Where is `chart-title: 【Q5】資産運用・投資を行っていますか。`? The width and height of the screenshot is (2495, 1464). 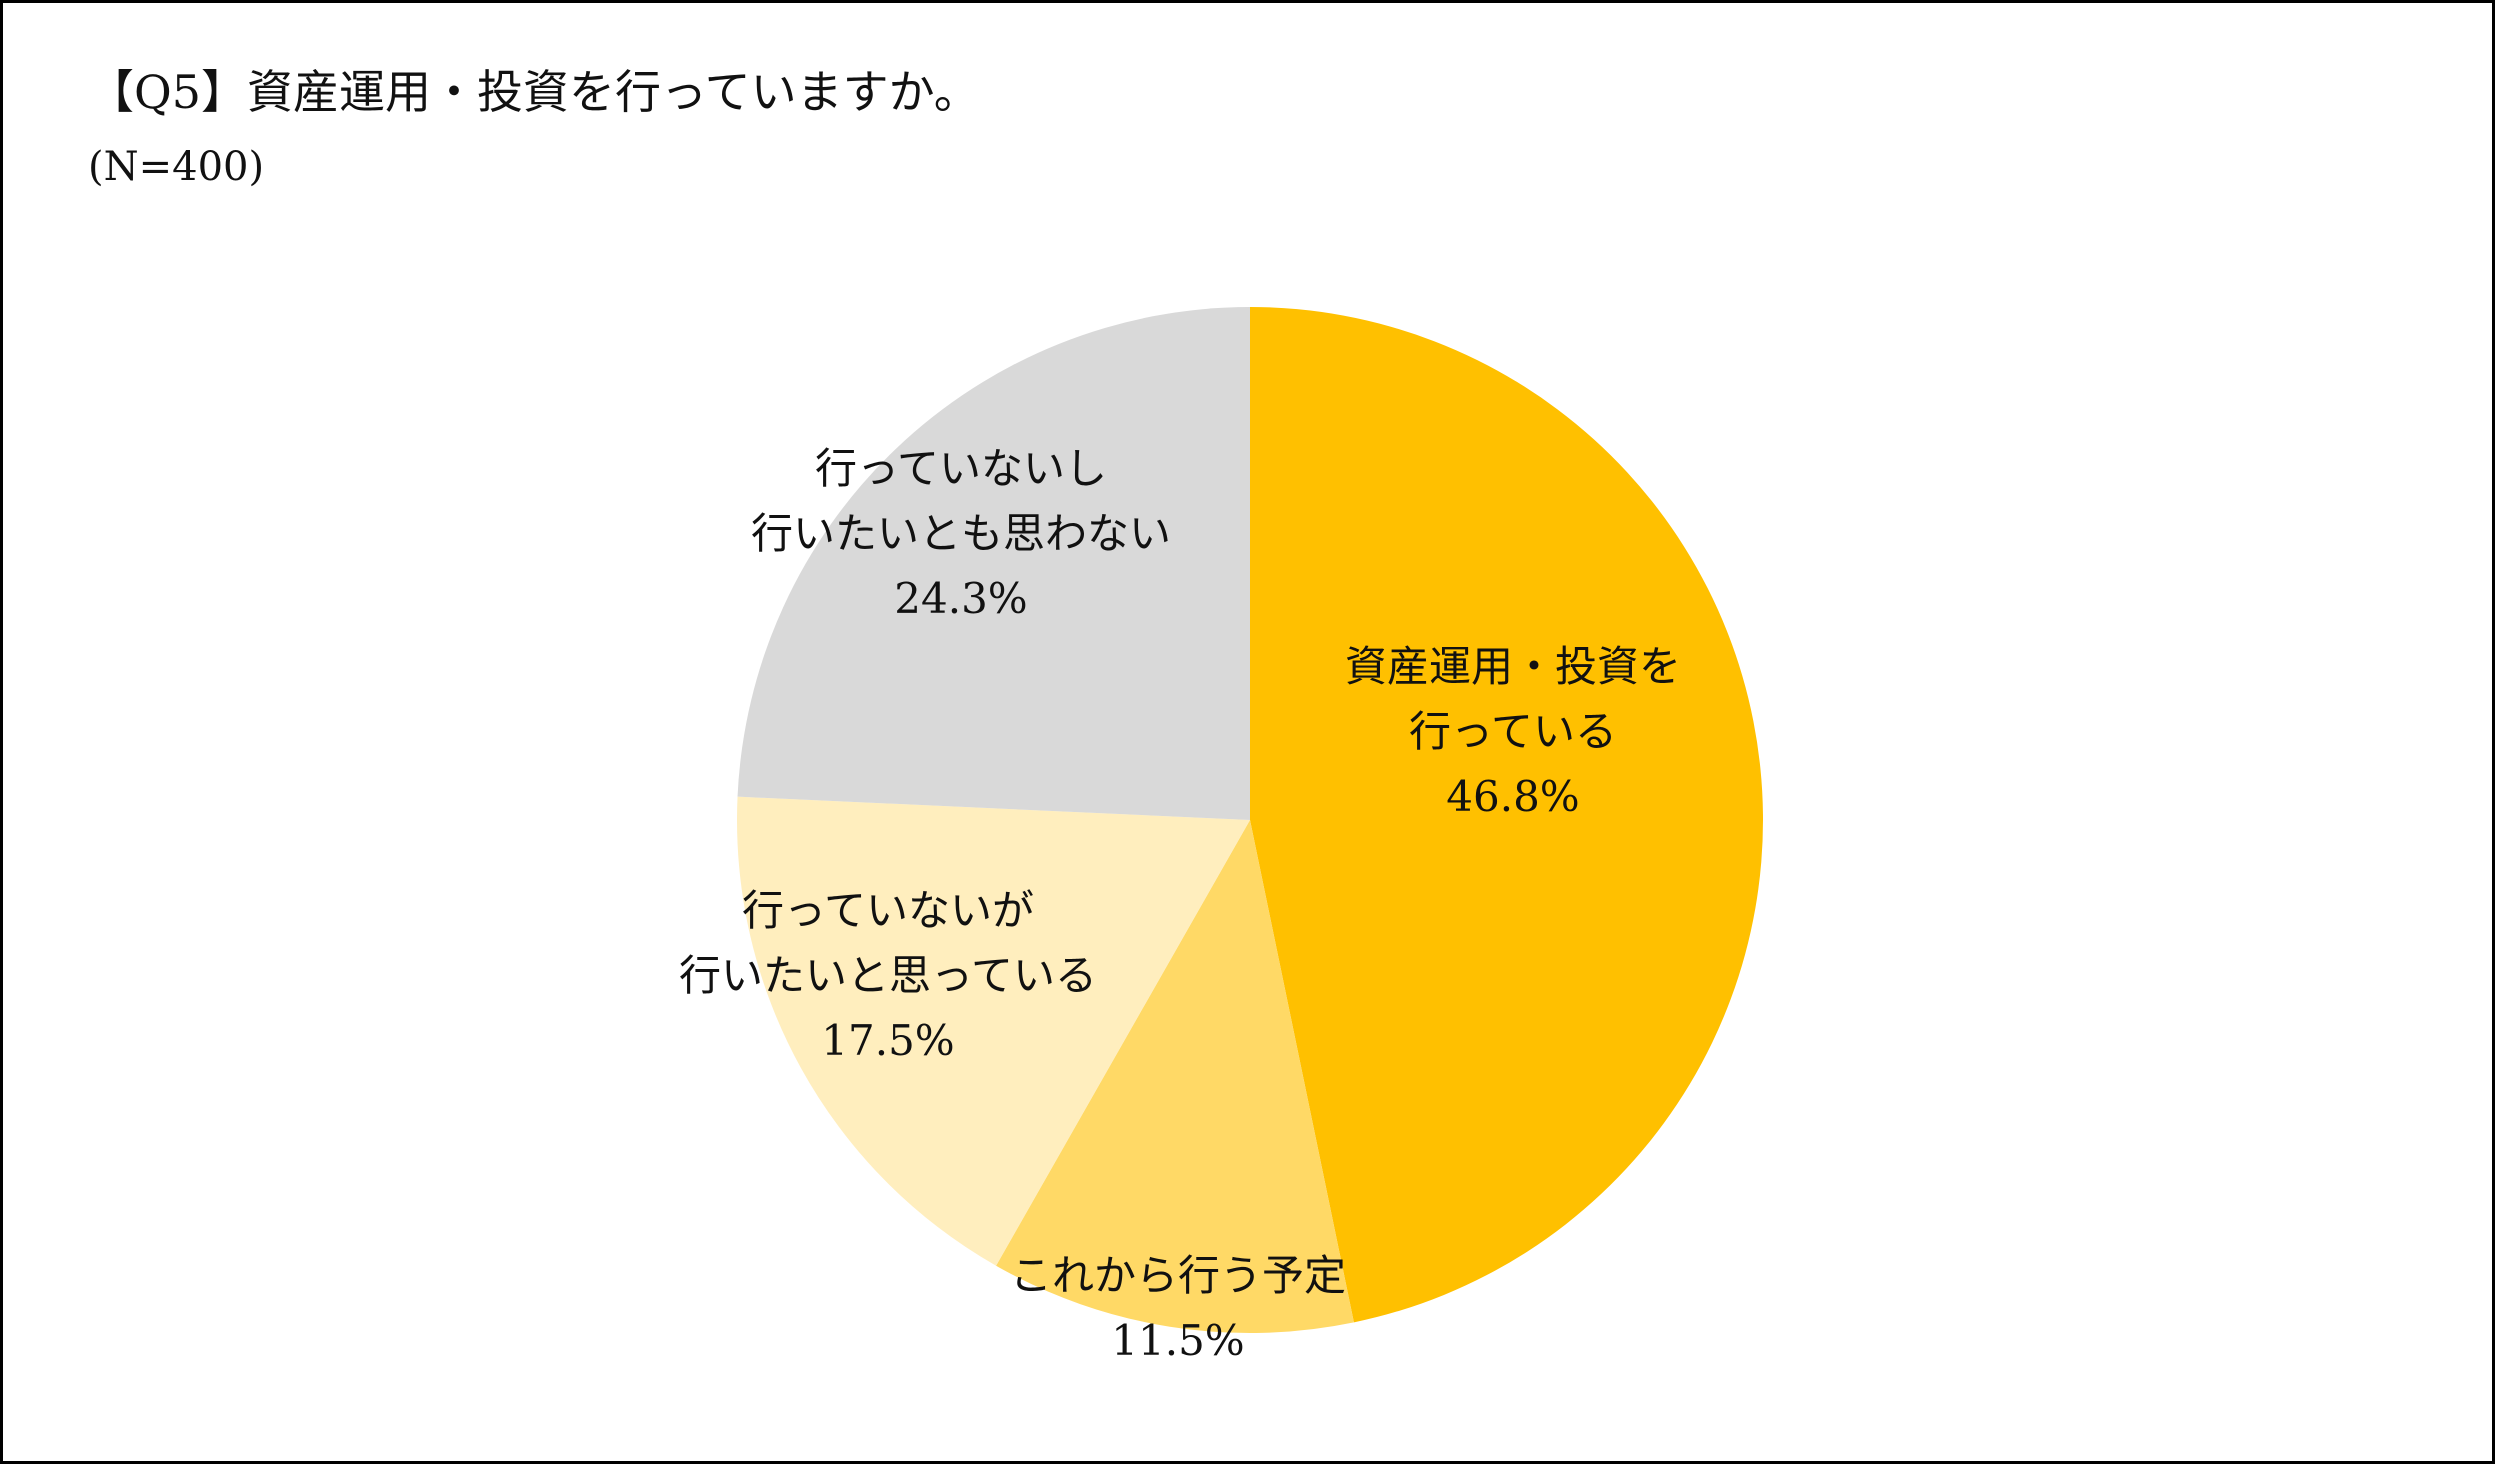 chart-title: 【Q5】資産運用・投資を行っていますか。 is located at coordinates (534, 92).